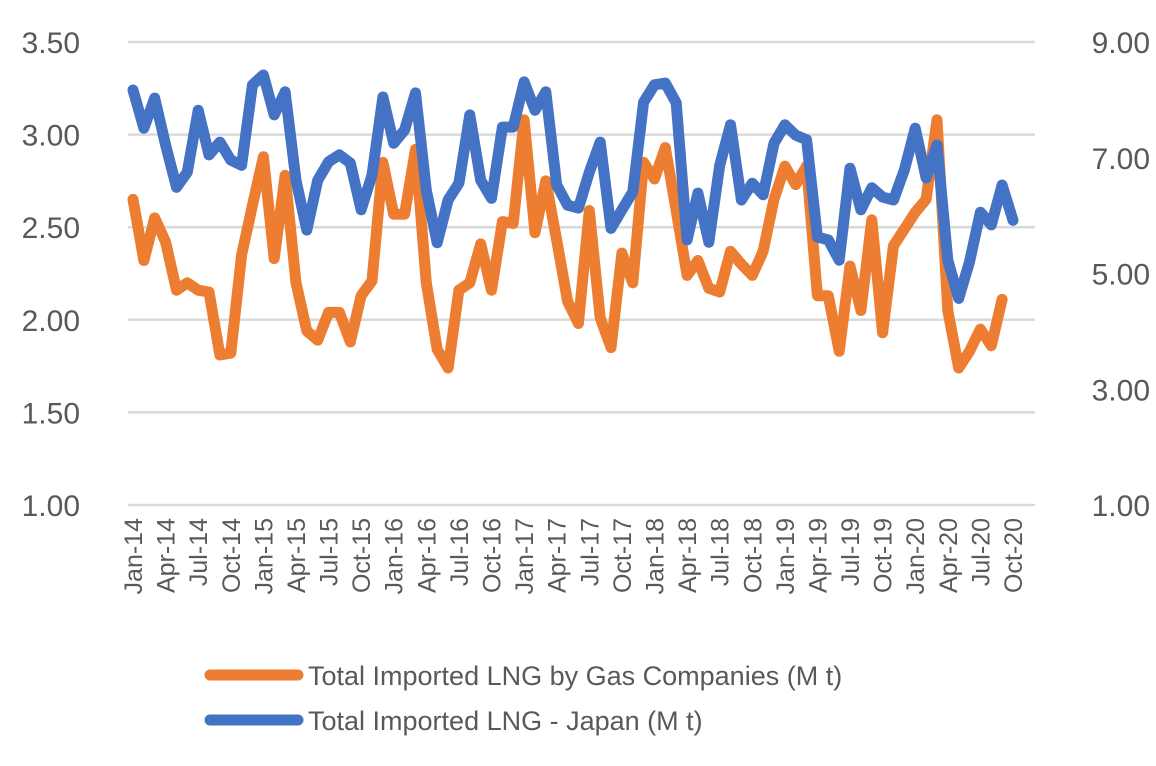 The width and height of the screenshot is (1156, 766). I want to click on x-tick-label: Oct-15, so click(362, 555).